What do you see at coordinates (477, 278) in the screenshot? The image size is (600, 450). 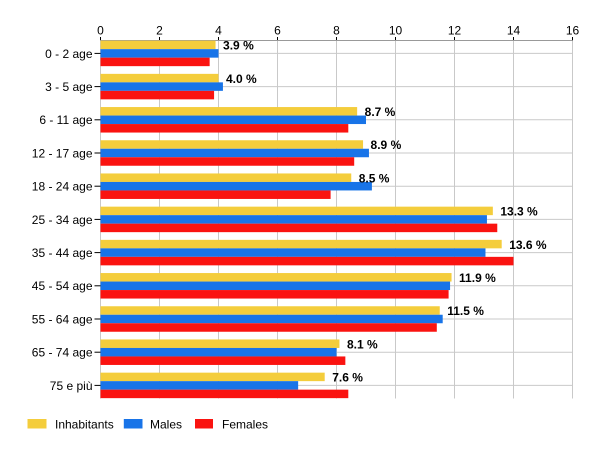 I see `svg-text: 11.9 %` at bounding box center [477, 278].